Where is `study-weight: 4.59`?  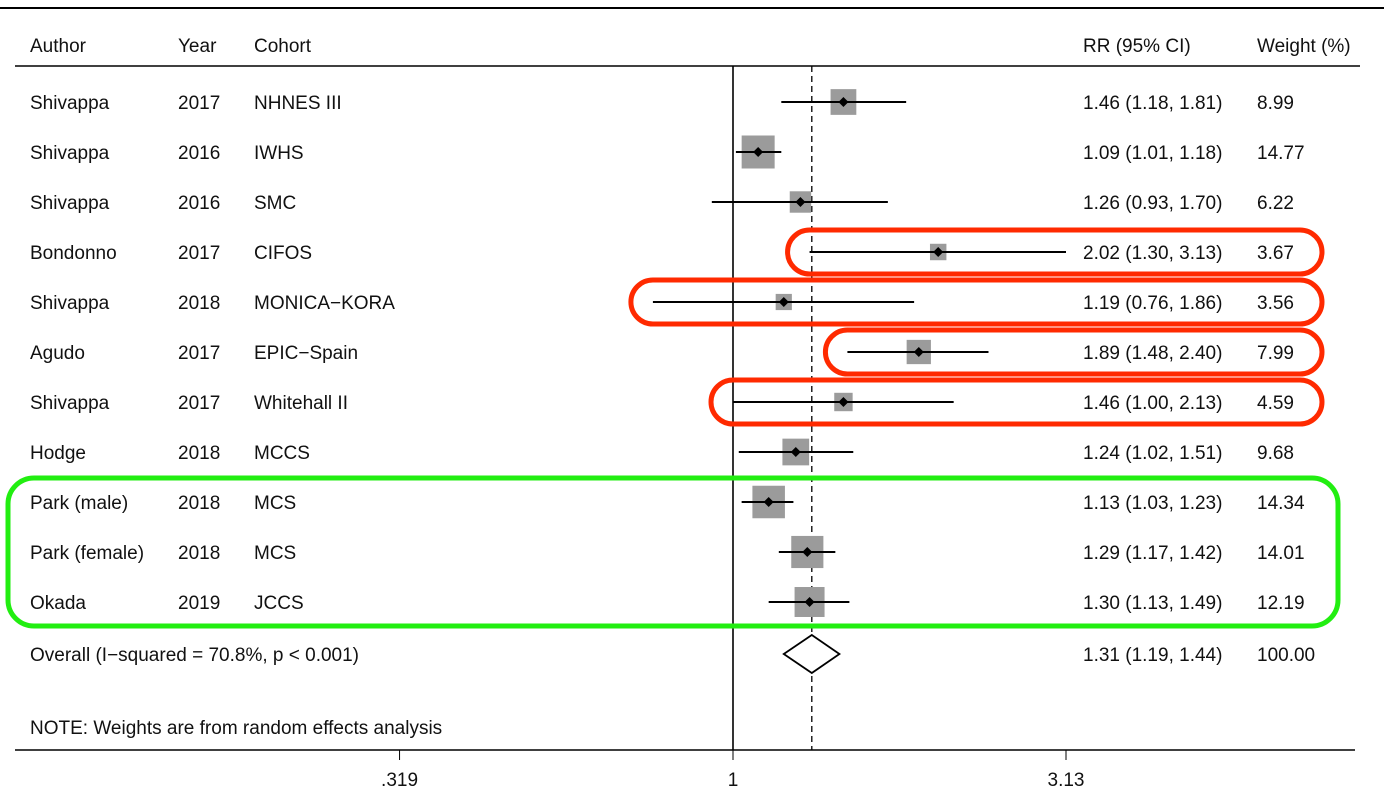 study-weight: 4.59 is located at coordinates (1275, 403).